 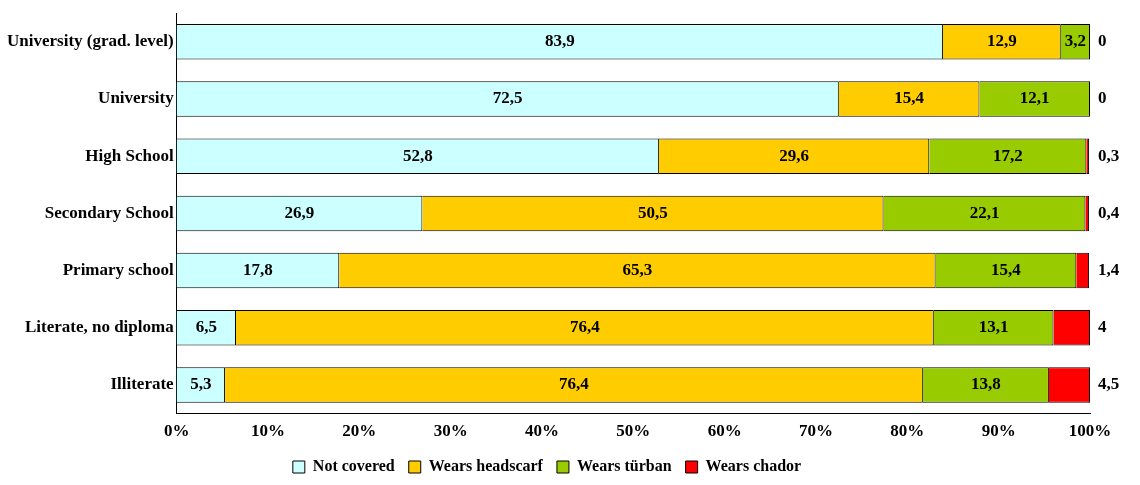 I want to click on data-label: 3,2, so click(x=1075, y=41).